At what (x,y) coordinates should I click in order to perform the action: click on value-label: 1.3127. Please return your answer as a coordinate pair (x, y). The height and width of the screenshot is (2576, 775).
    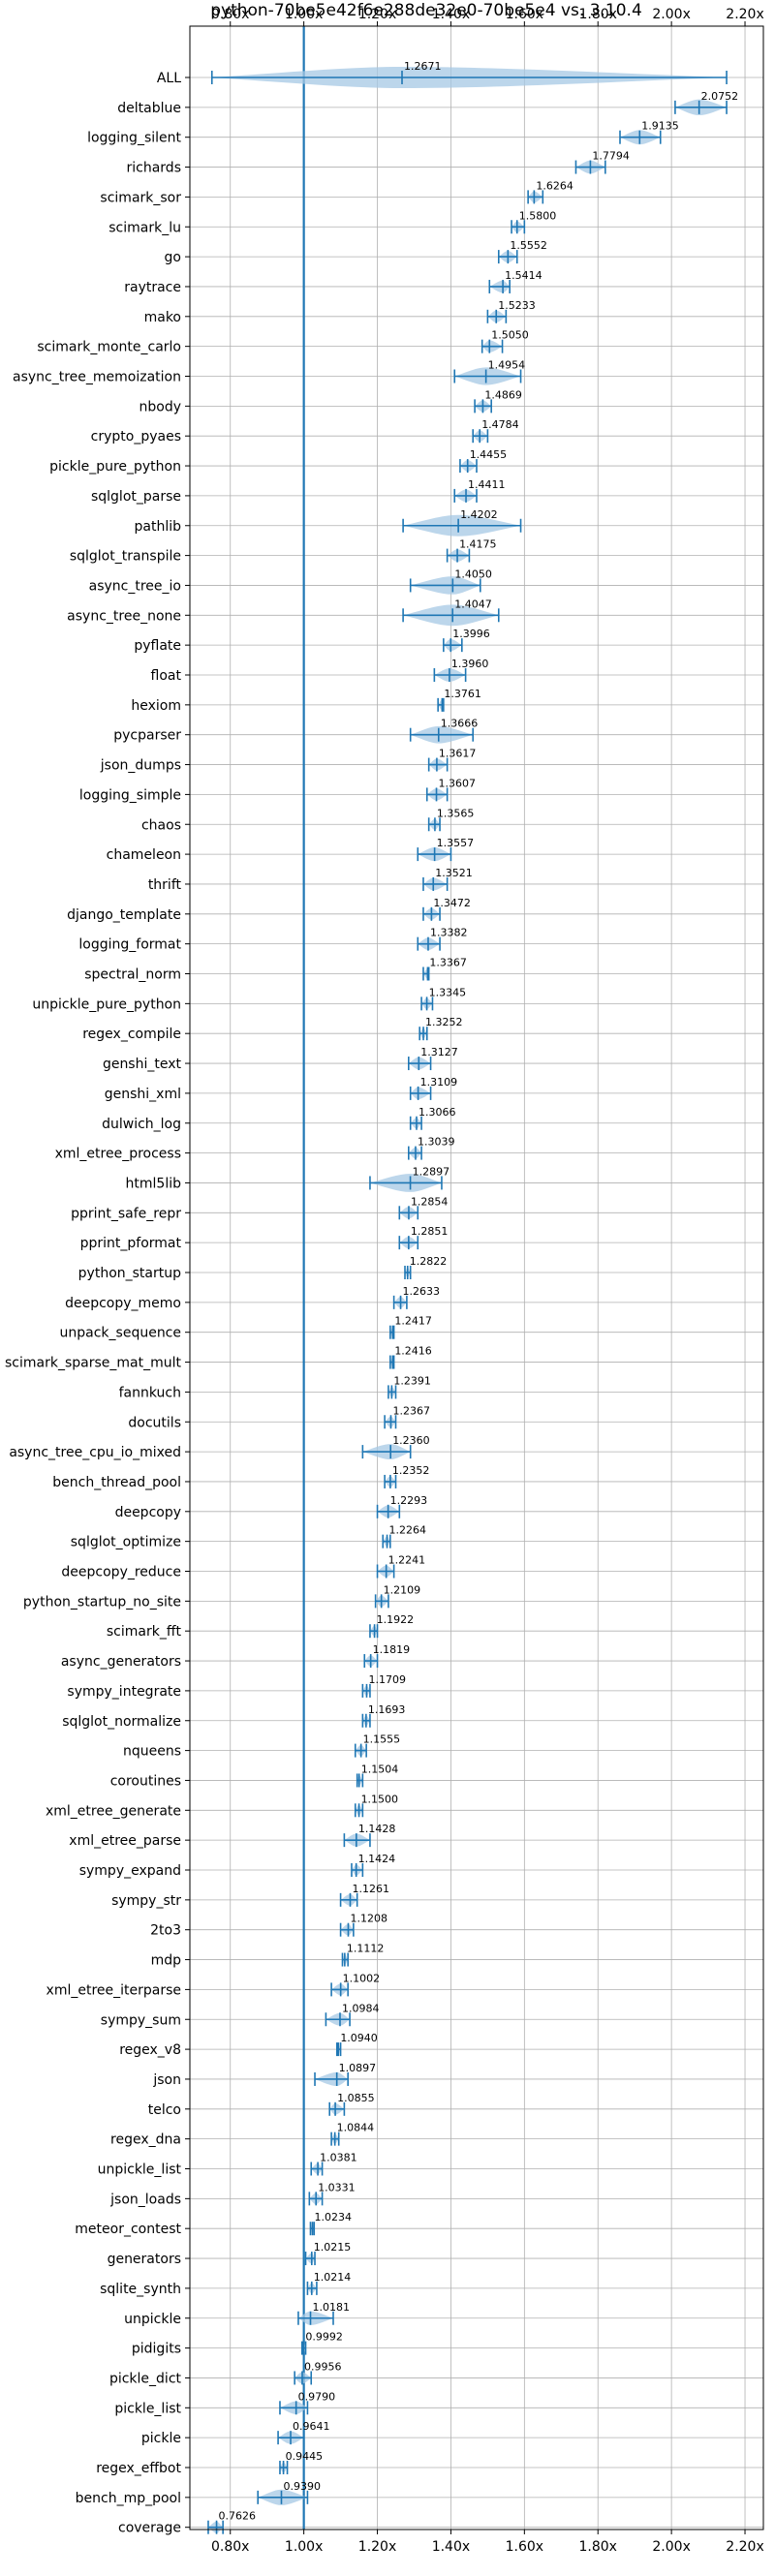
    Looking at the image, I should click on (439, 1052).